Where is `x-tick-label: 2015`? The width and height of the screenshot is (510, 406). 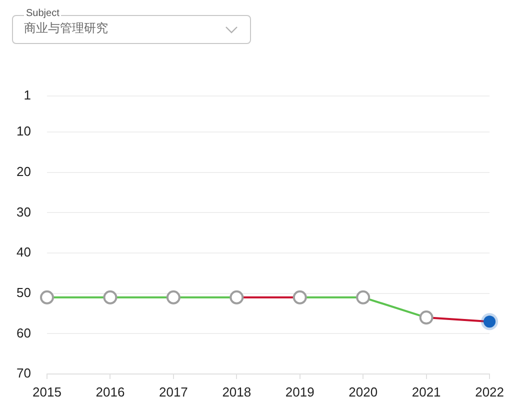
x-tick-label: 2015 is located at coordinates (47, 392).